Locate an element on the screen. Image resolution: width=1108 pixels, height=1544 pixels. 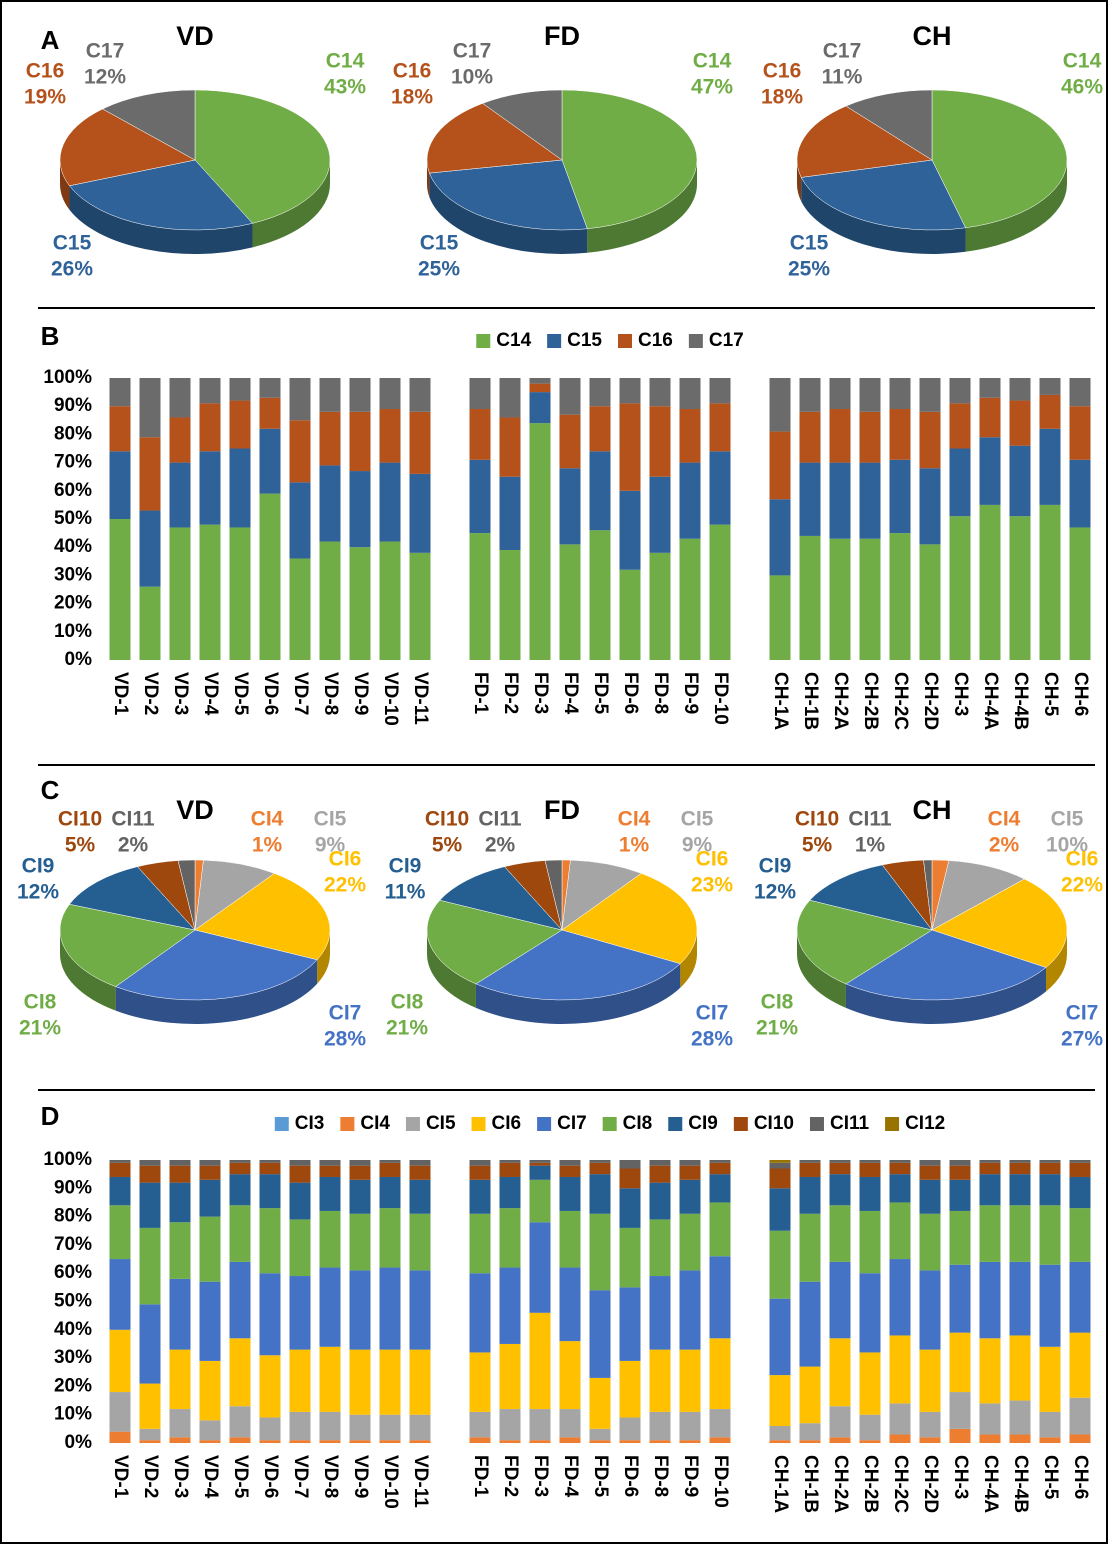
pie-title: FD is located at coordinates (562, 810).